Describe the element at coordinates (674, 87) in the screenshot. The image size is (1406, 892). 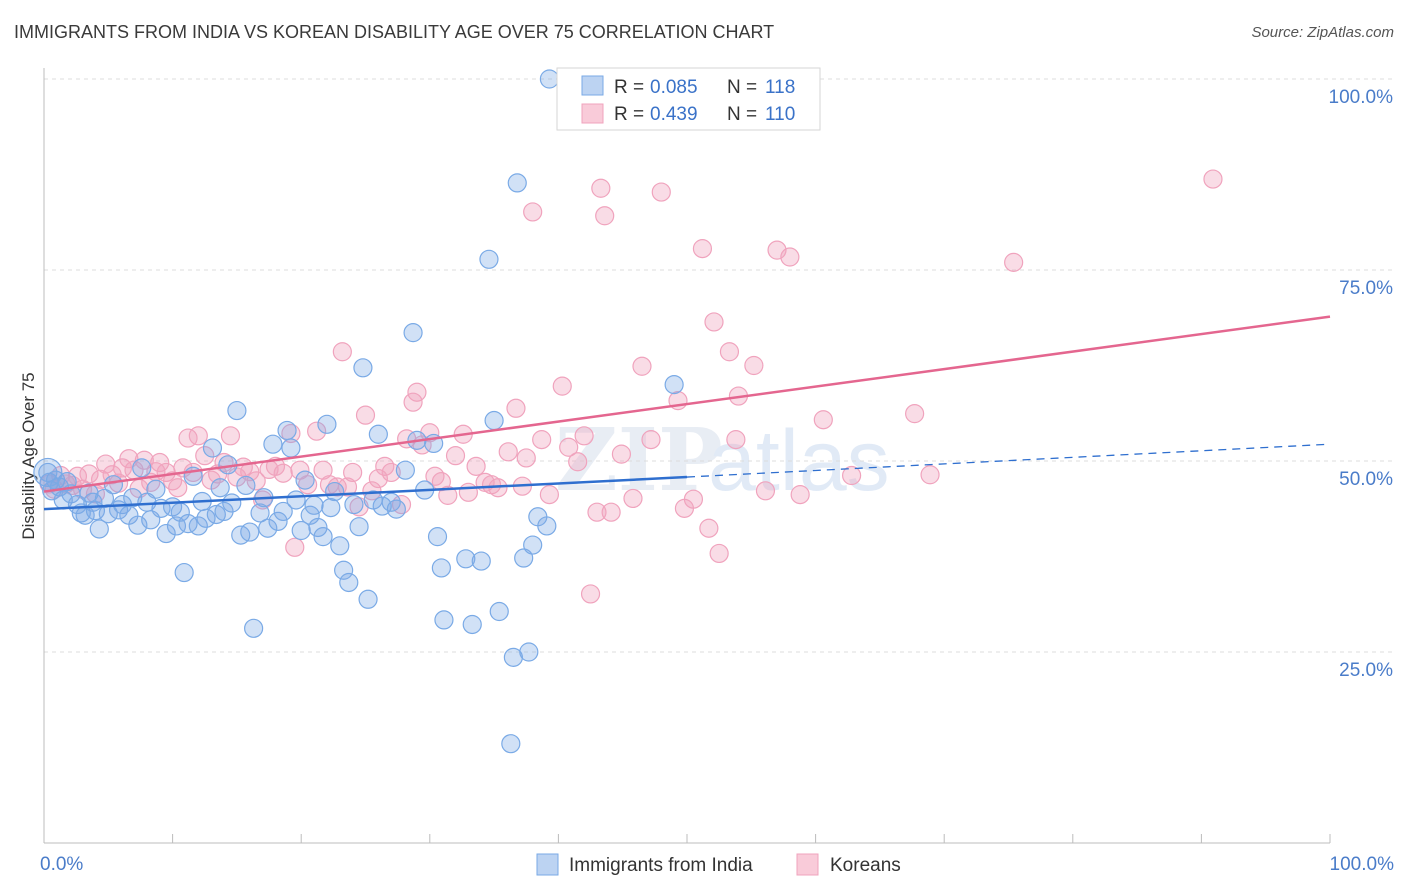
I see `legend-r-value-india: 0.085` at that location.